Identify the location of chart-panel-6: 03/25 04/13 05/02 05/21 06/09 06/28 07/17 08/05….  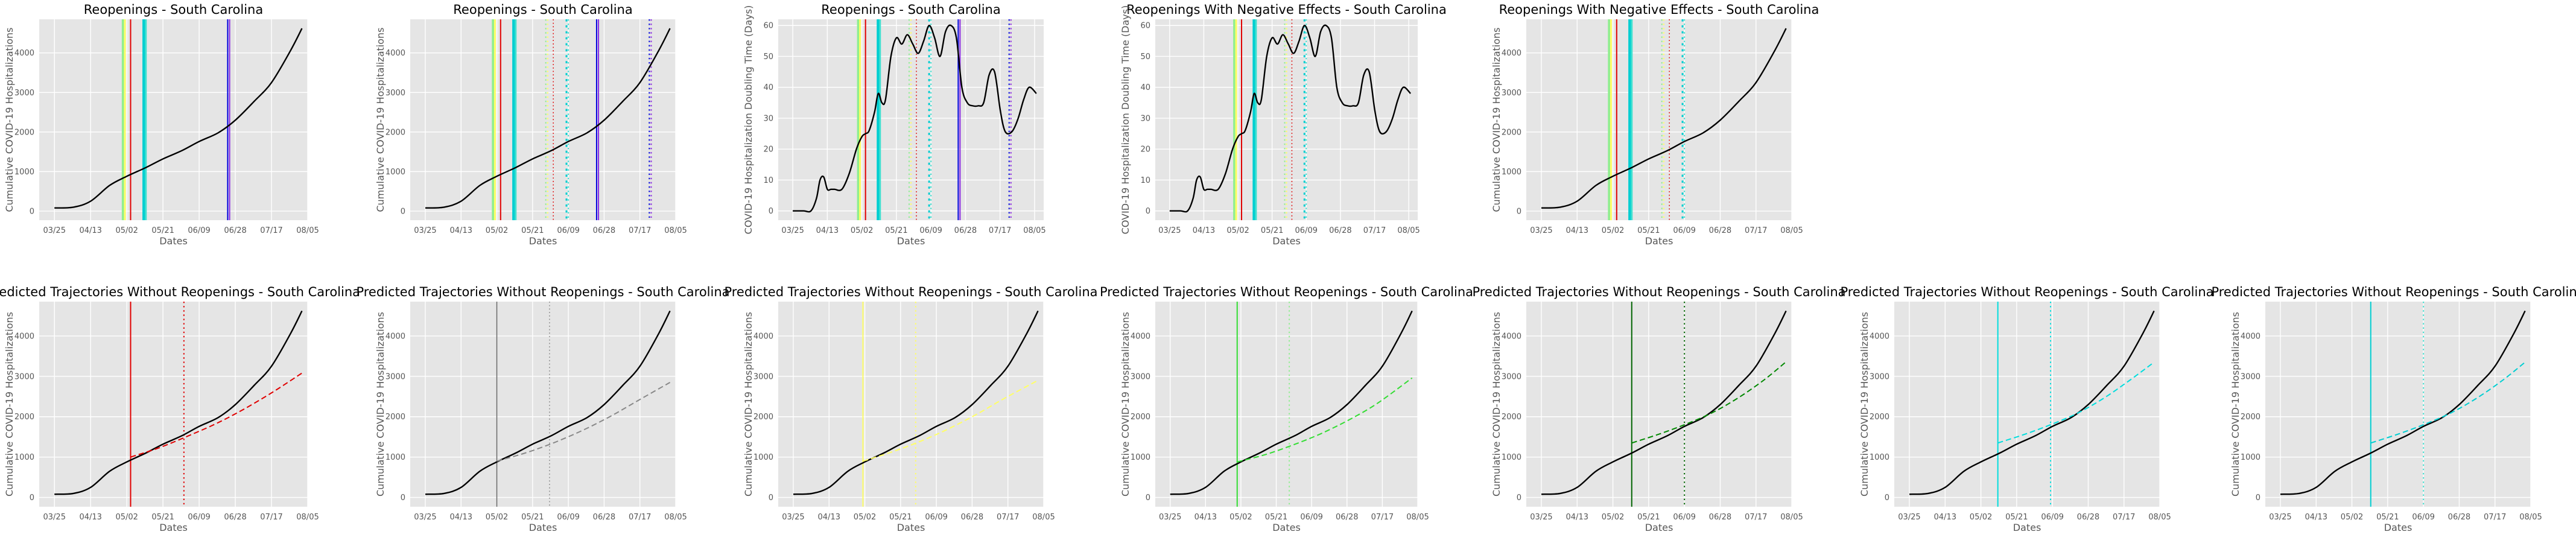
(180, 409).